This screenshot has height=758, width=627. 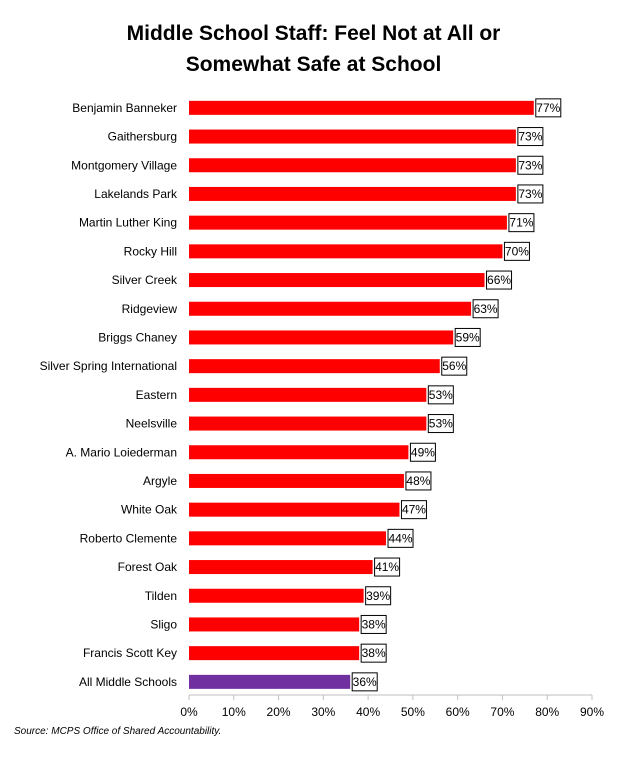 I want to click on chart-title-line-1: Middle School Staff: Feel Not at All or, so click(x=313, y=33).